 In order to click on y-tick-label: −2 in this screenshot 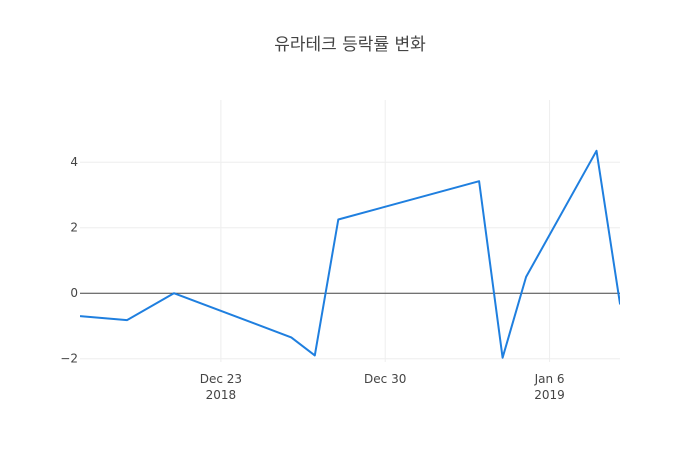, I will do `click(69, 359)`.